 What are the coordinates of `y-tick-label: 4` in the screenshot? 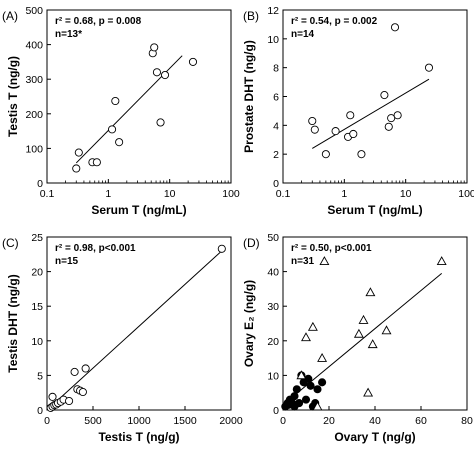 It's located at (276, 126).